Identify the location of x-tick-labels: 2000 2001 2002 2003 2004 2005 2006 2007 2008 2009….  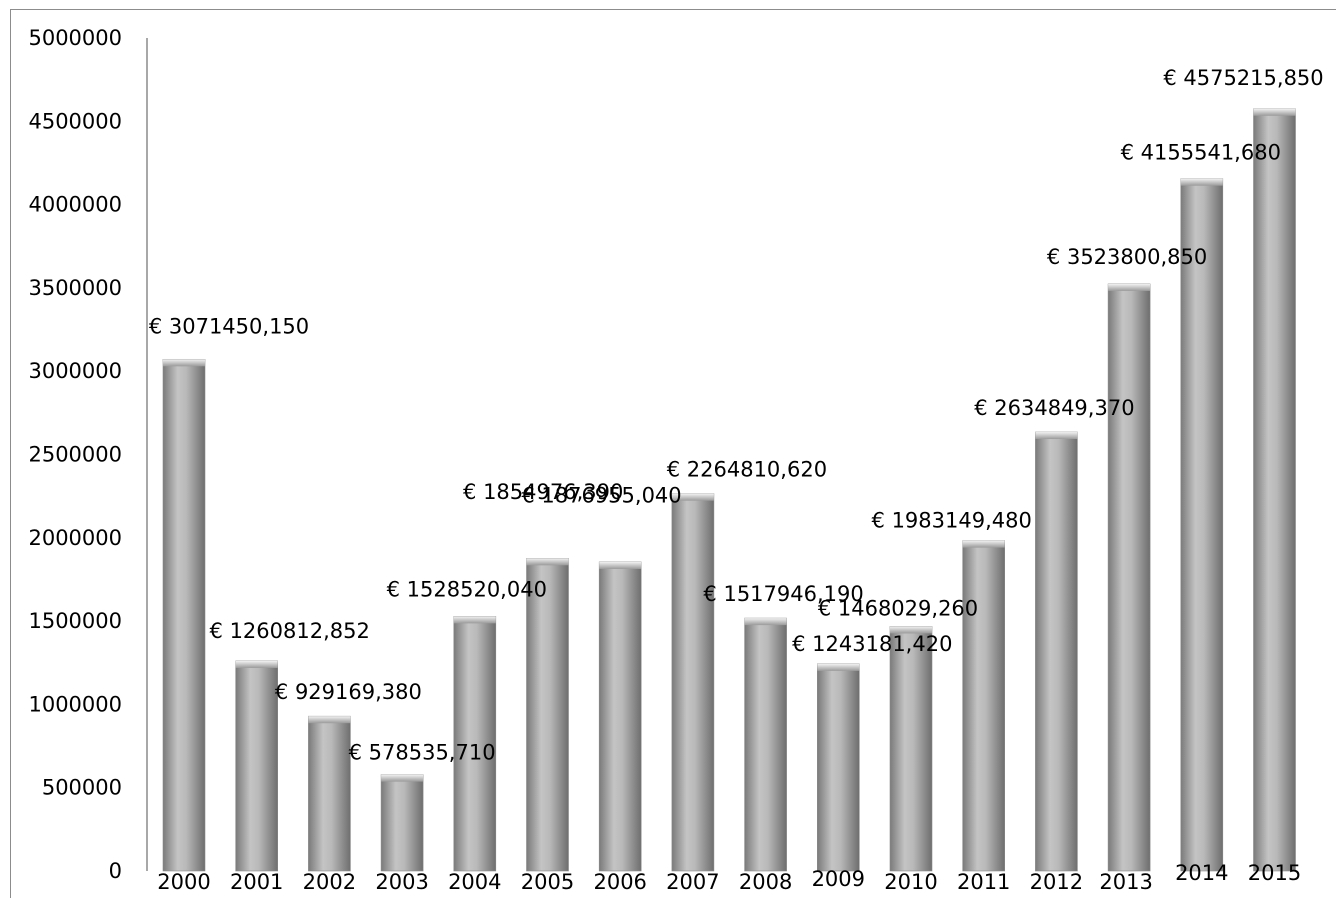
(729, 877).